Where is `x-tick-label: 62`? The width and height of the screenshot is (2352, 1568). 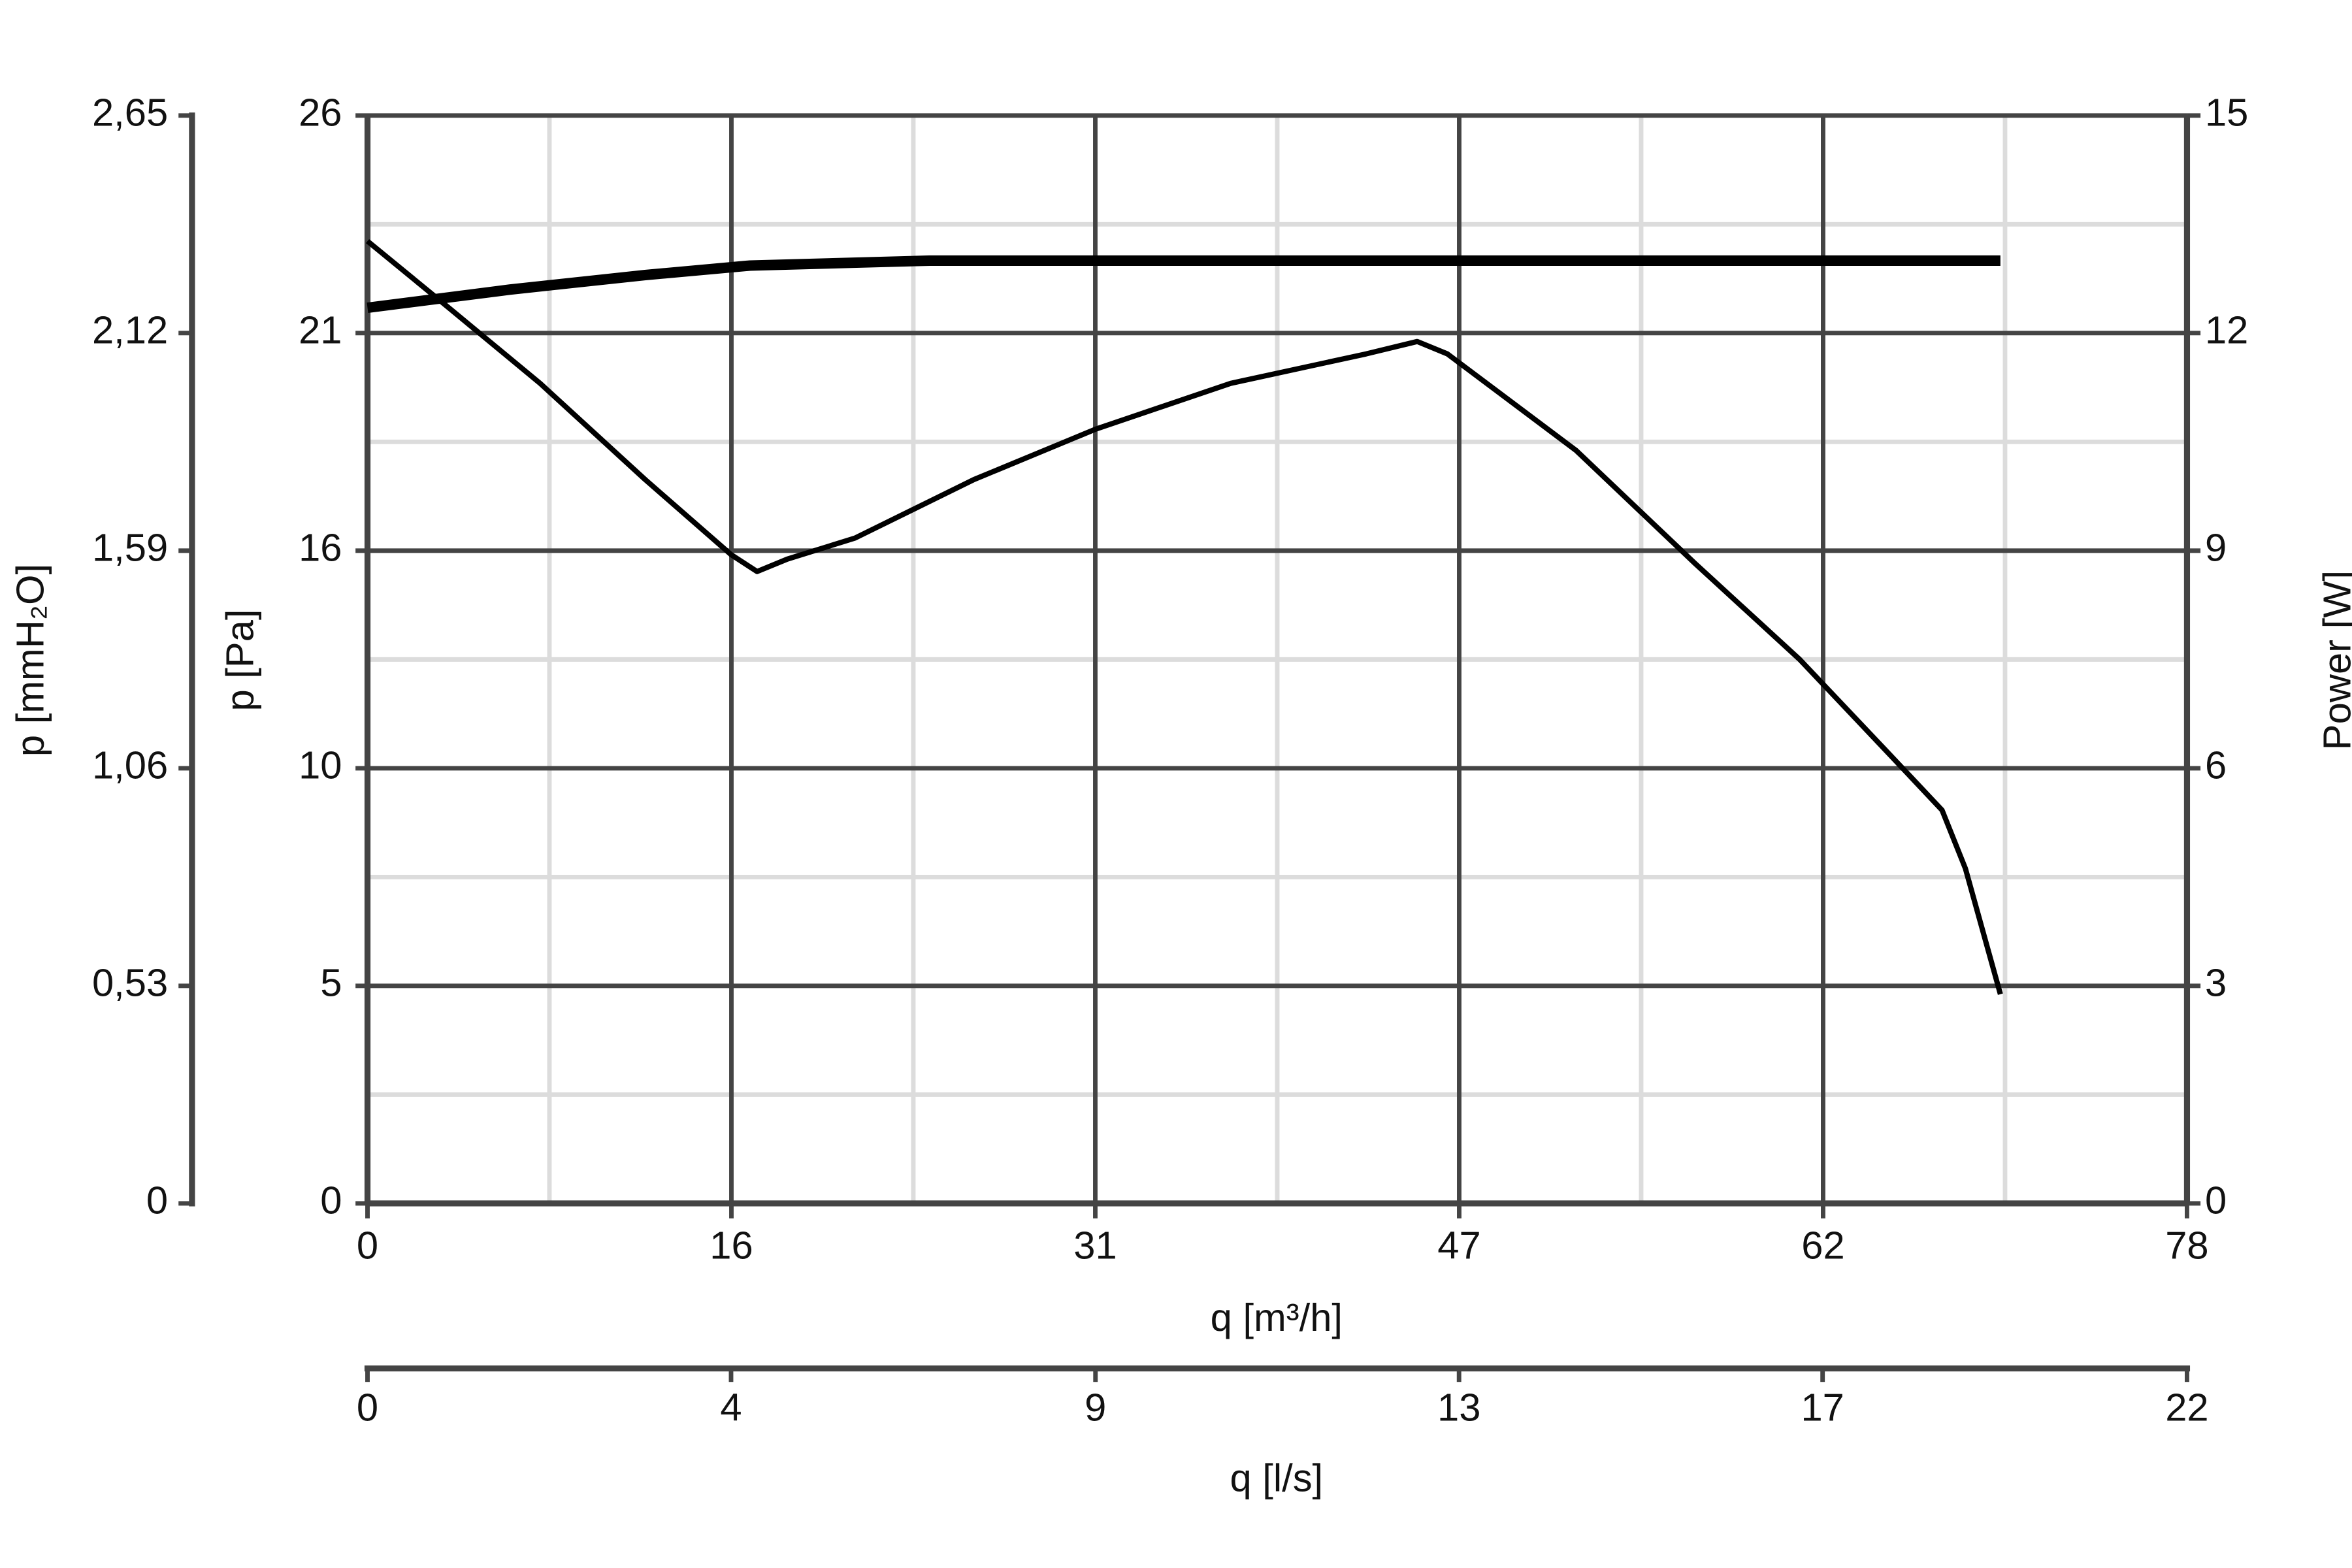
x-tick-label: 62 is located at coordinates (1822, 1245).